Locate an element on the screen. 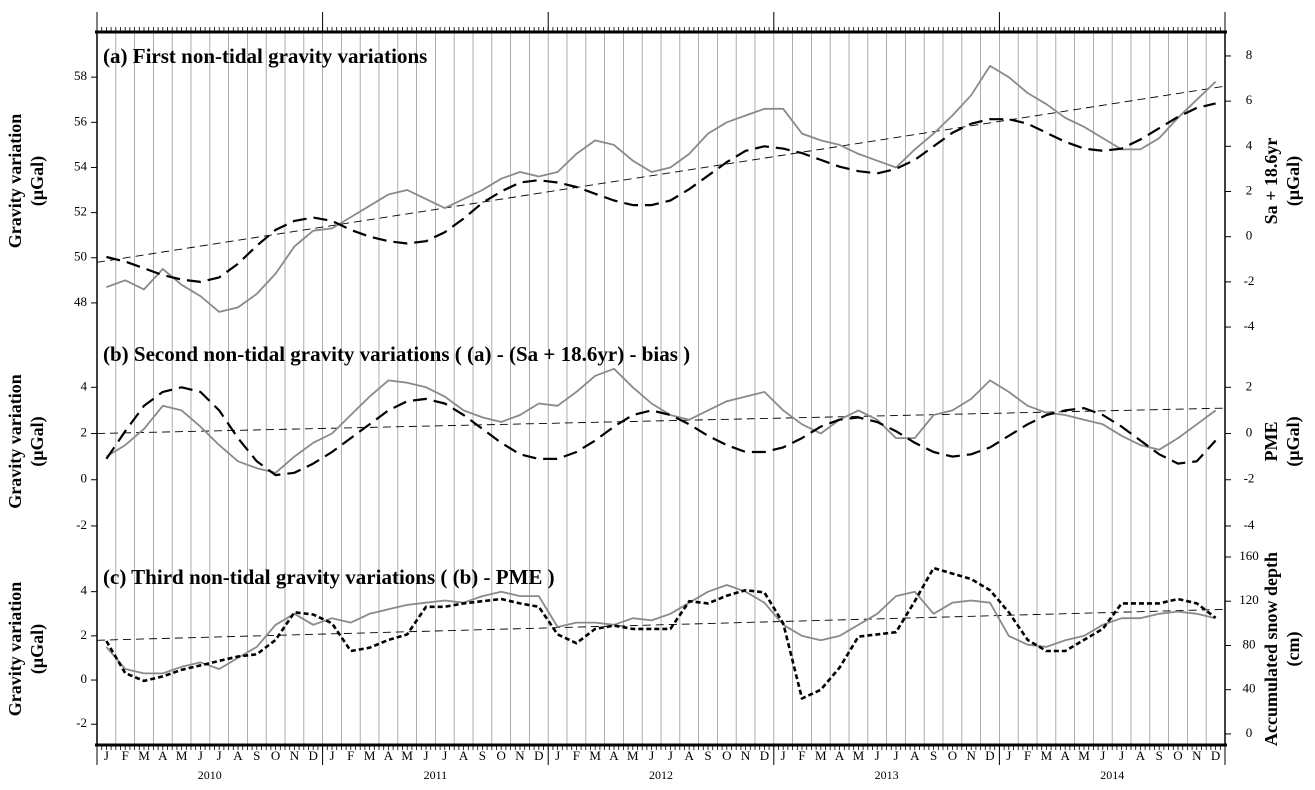 This screenshot has height=790, width=1315. y2-axis-label-line: Accumulated snow depth is located at coordinates (1271, 649).